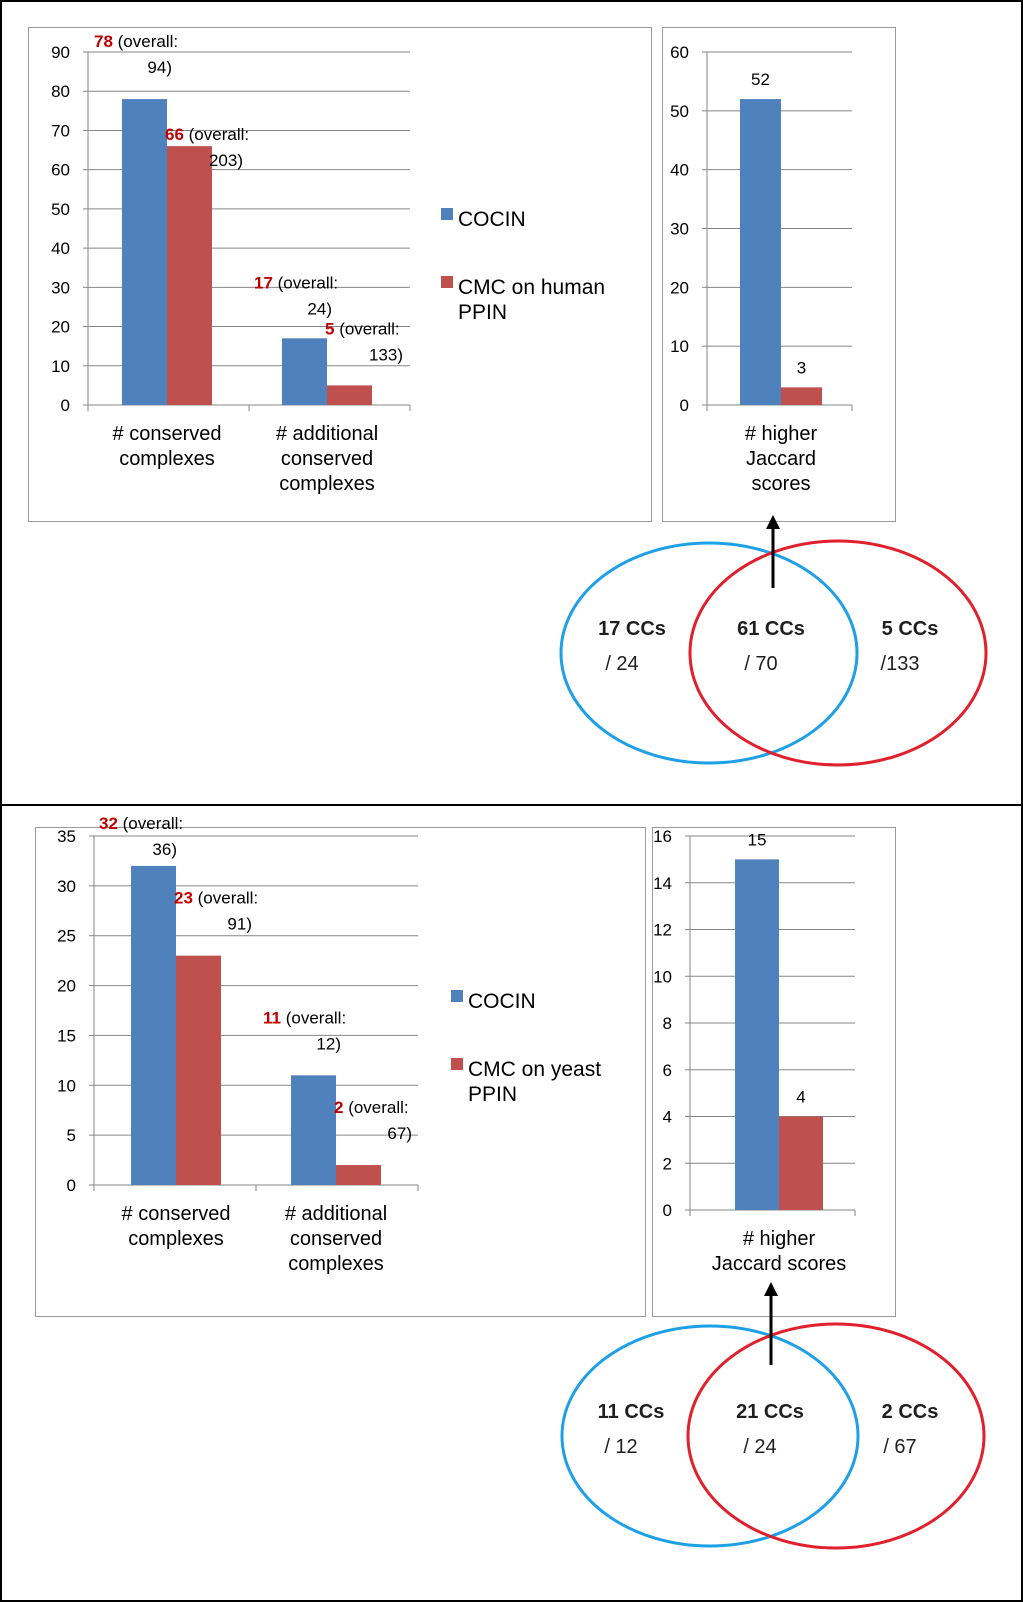  Describe the element at coordinates (710, 1436) in the screenshot. I see `panel2-venn-circle-cocin` at that location.